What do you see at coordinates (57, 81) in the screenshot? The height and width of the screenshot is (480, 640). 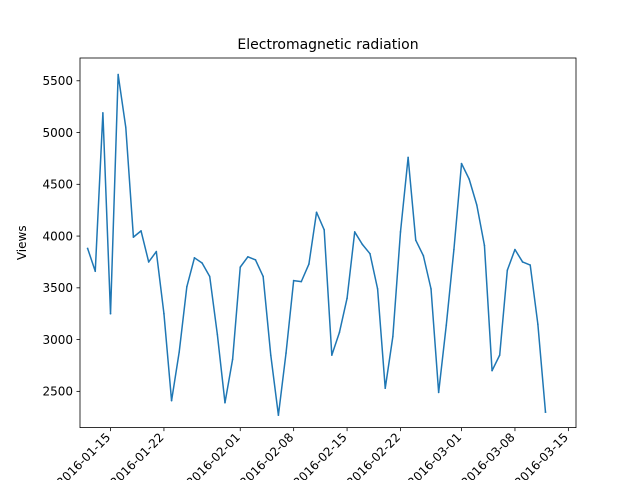 I see `y-tick-label: 5500` at bounding box center [57, 81].